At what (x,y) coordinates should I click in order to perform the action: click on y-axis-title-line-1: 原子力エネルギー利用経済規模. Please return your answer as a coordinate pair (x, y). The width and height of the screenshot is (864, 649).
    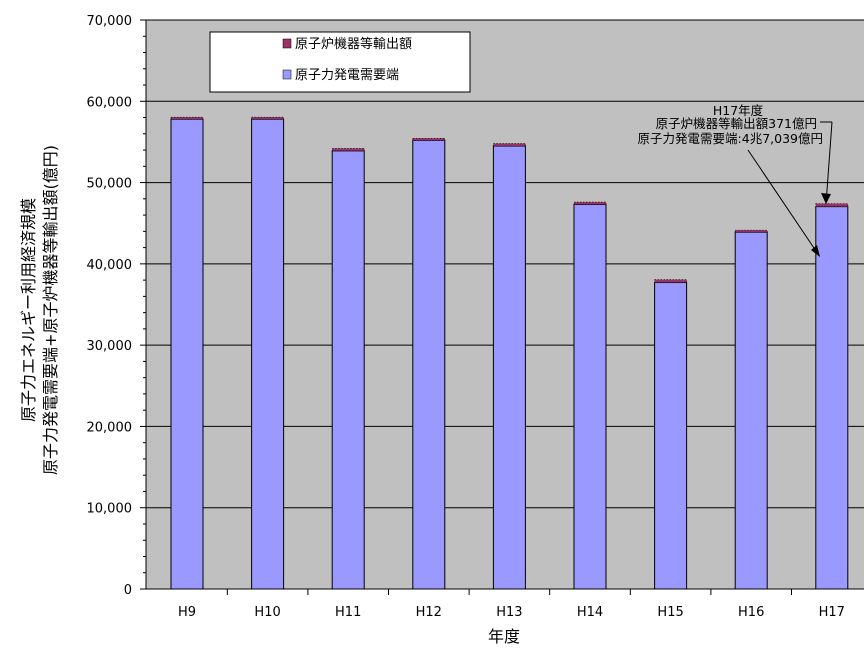
    Looking at the image, I should click on (28, 310).